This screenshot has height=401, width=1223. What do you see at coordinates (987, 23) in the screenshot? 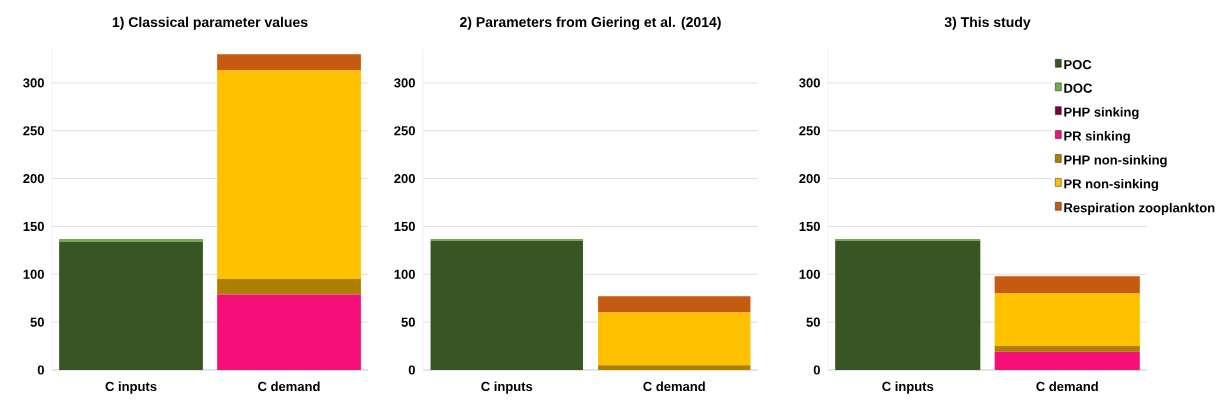
I see `chart-title: 3) This study` at bounding box center [987, 23].